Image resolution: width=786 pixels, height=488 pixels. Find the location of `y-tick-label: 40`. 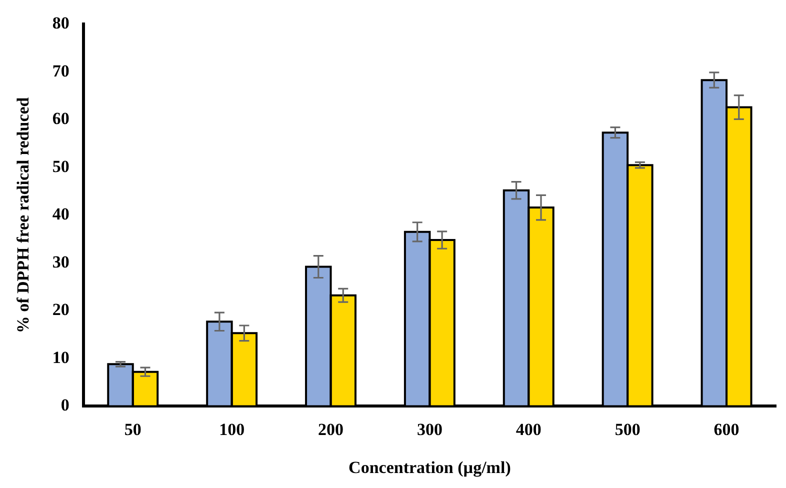

y-tick-label: 40 is located at coordinates (61, 214).